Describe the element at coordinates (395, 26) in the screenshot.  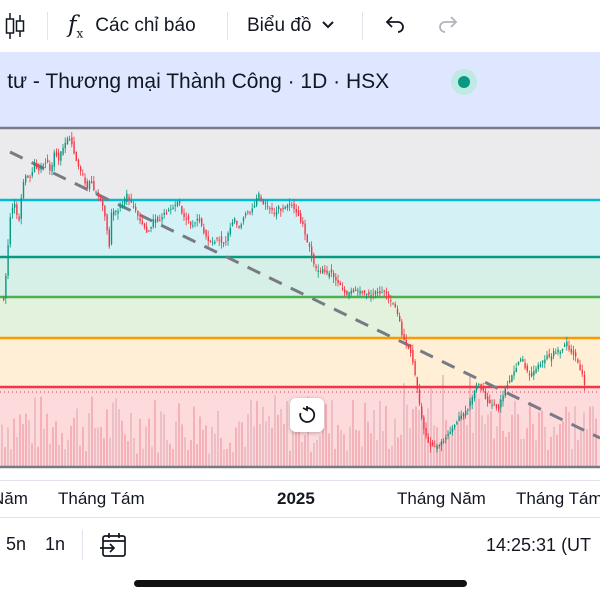
I see `undo-button` at that location.